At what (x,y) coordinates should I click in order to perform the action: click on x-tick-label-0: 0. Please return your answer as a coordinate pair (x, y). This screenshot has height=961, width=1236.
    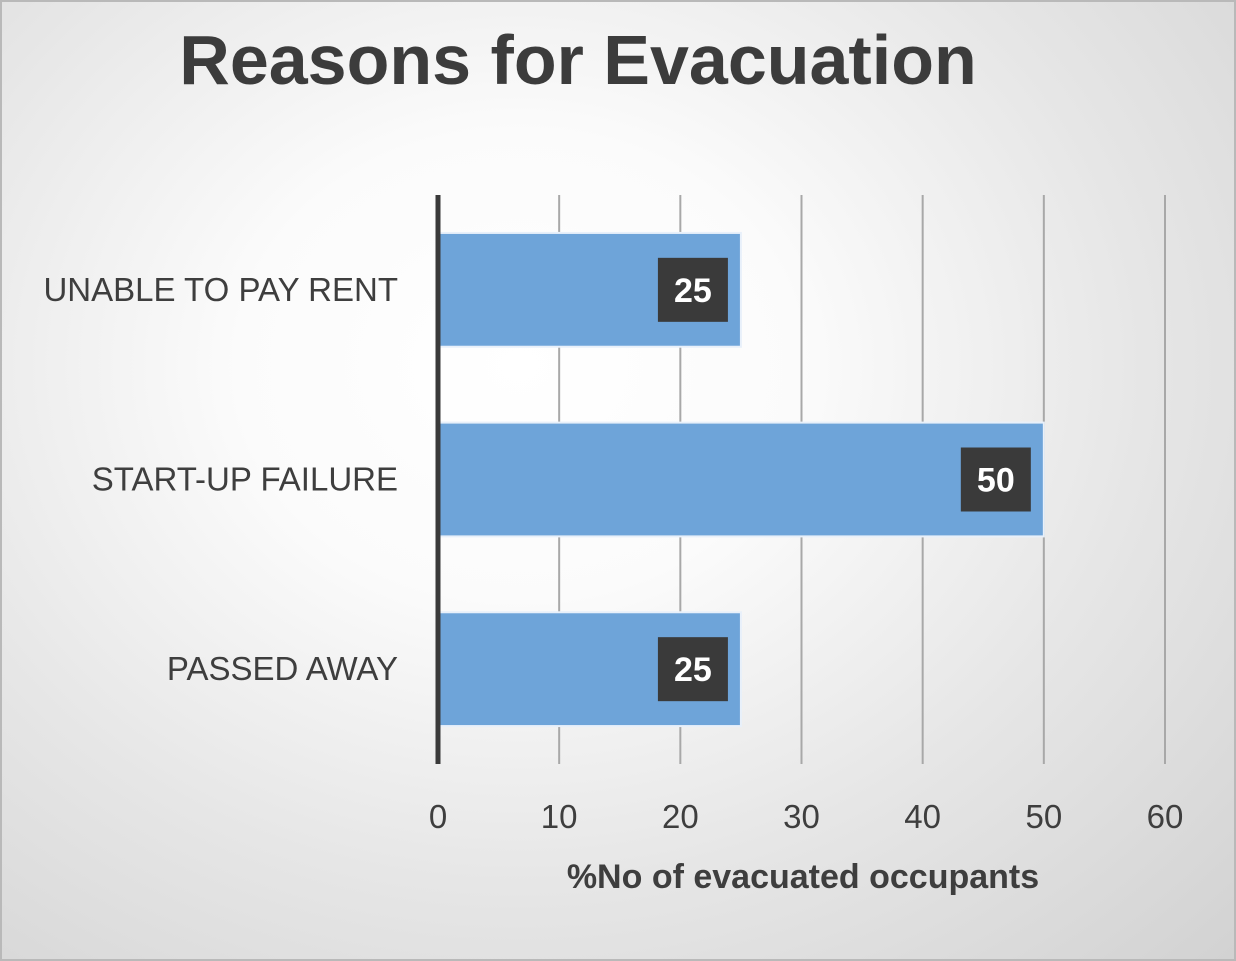
    Looking at the image, I should click on (438, 816).